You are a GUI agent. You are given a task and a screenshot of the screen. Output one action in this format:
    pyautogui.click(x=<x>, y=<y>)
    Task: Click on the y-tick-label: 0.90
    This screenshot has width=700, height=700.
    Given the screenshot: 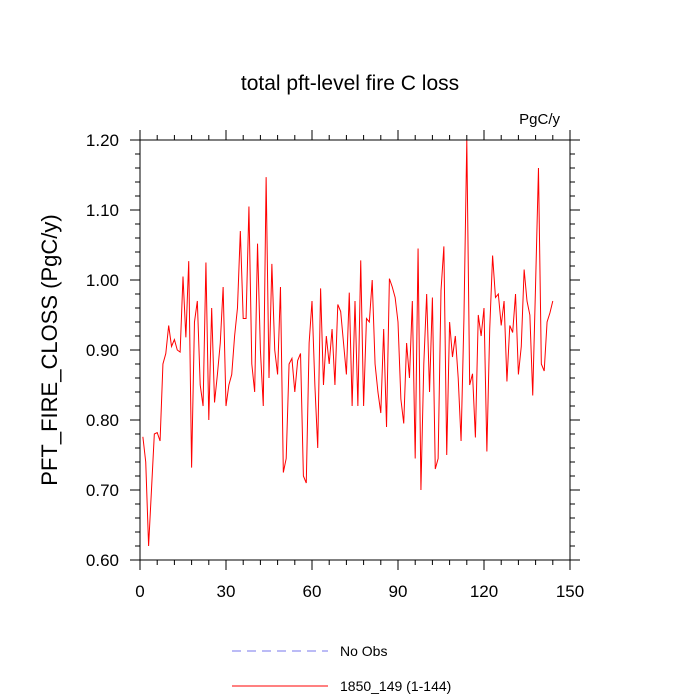 What is the action you would take?
    pyautogui.click(x=102, y=350)
    